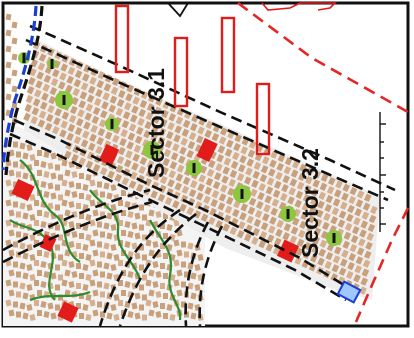 The width and height of the screenshot is (414, 338). What do you see at coordinates (157, 269) in the screenshot?
I see `road-south-curve-b` at bounding box center [157, 269].